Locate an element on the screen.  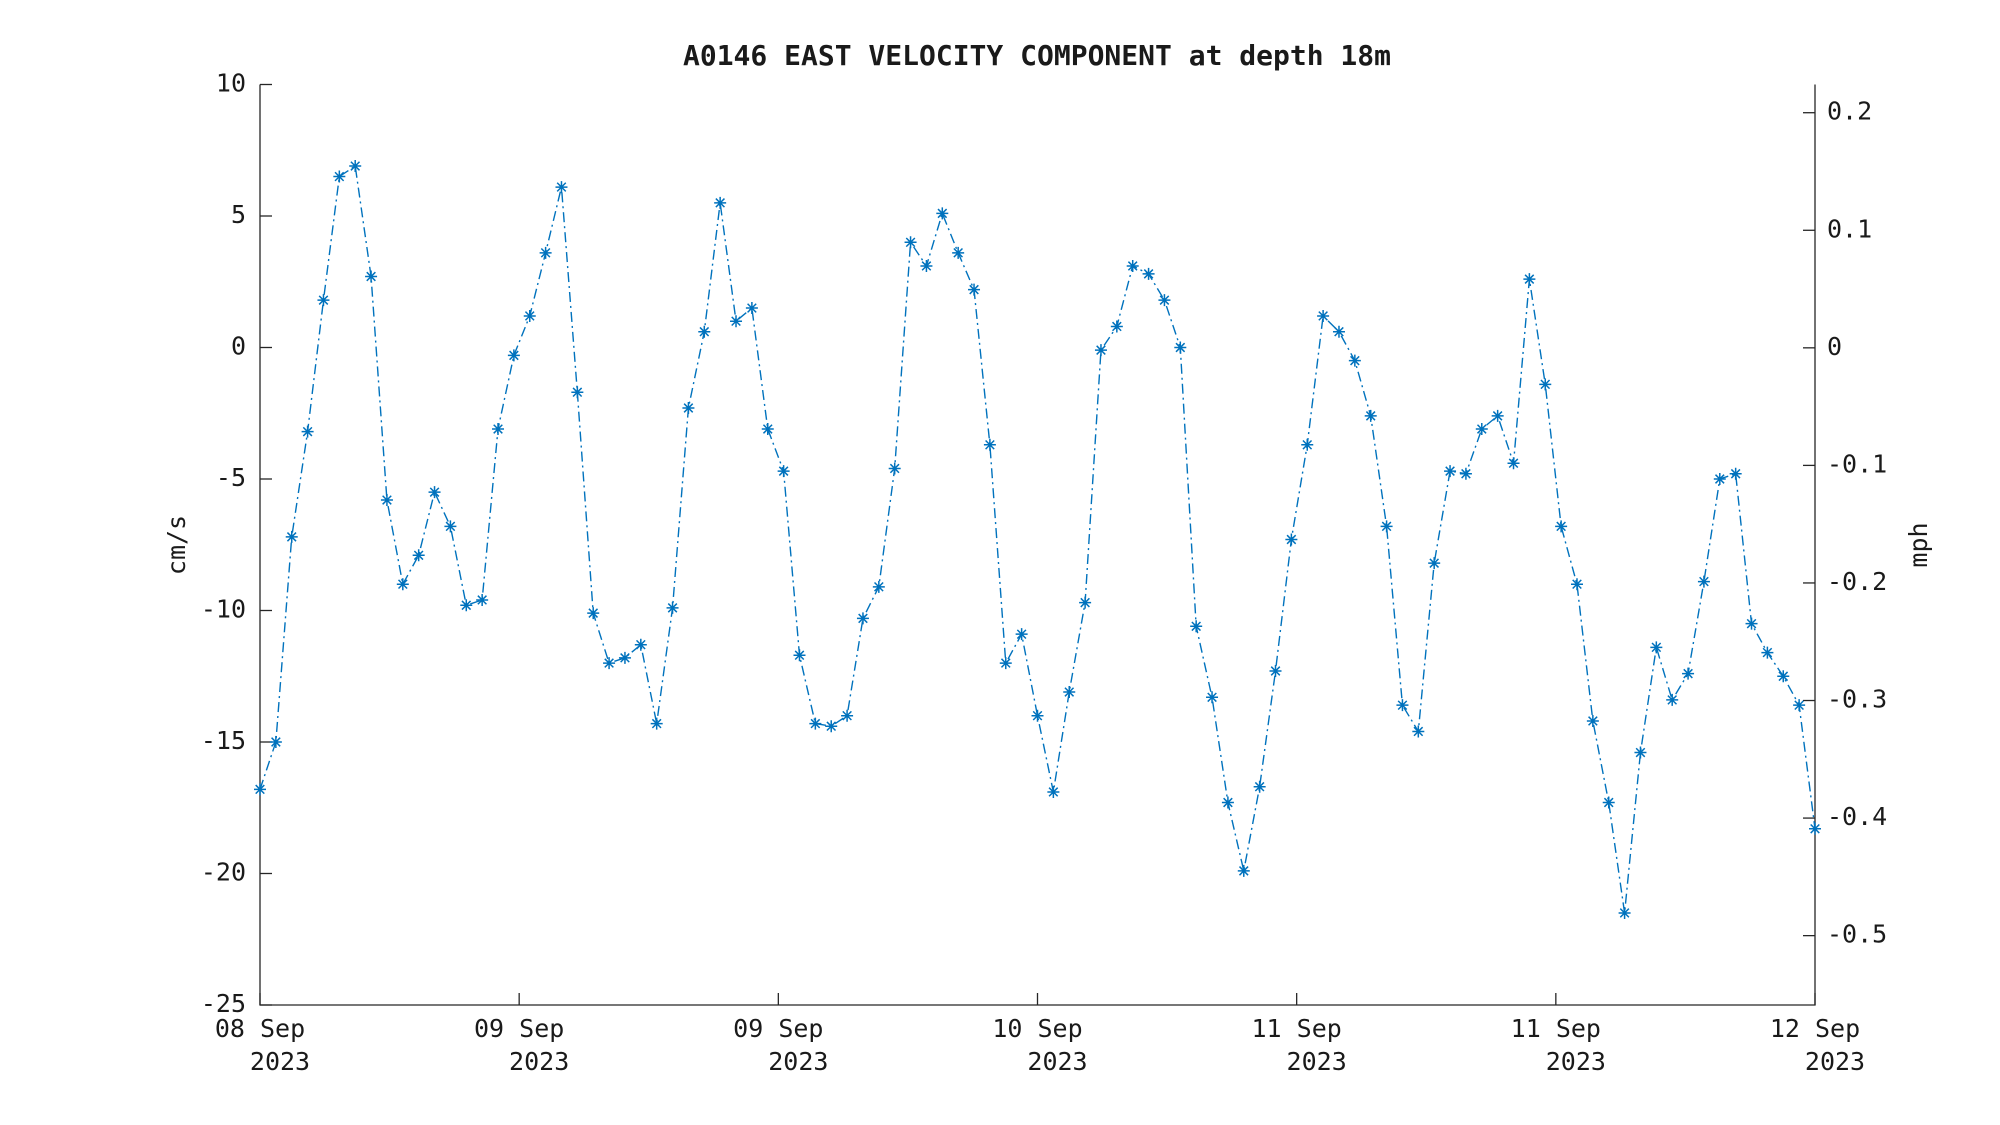
y-tick-label: -10 is located at coordinates (223, 609).